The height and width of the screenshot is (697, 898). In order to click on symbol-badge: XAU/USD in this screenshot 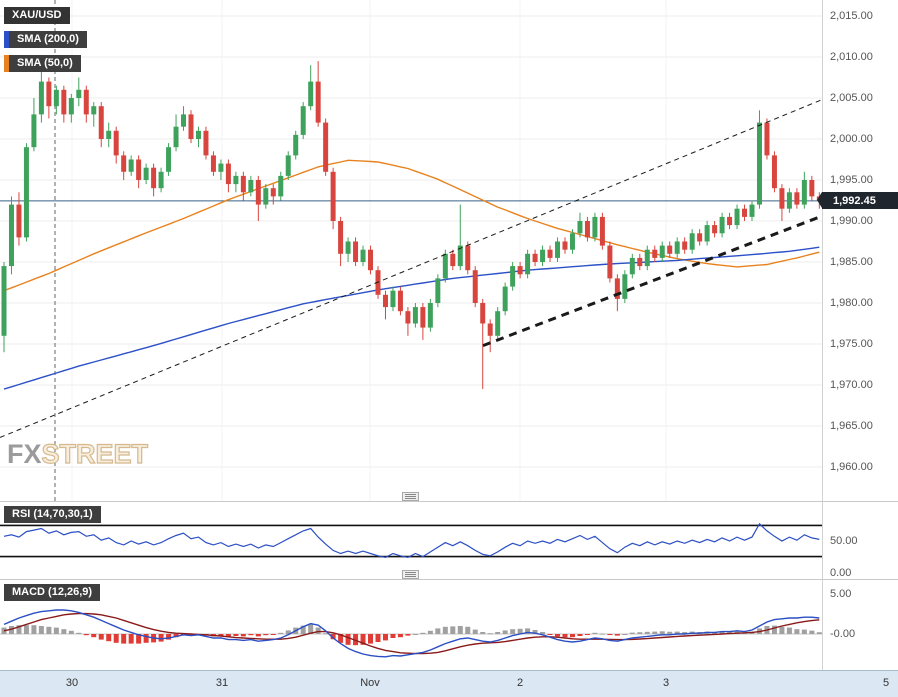, I will do `click(37, 15)`.